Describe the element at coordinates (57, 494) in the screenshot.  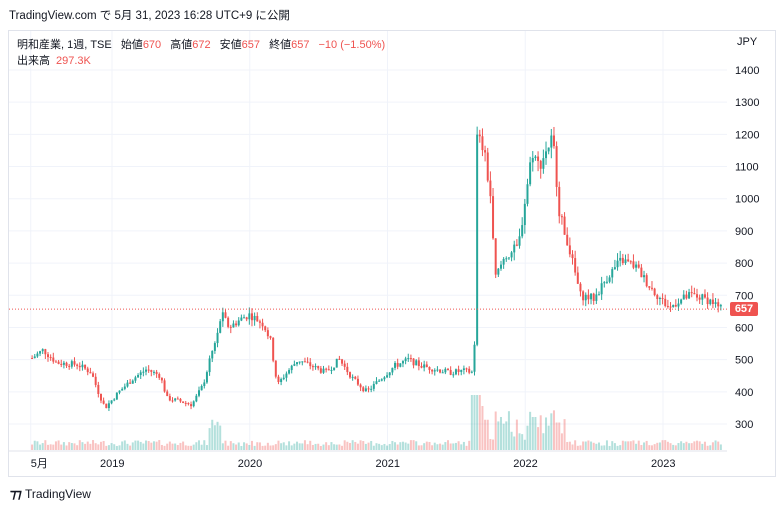
I see `brand-label: TradingView` at that location.